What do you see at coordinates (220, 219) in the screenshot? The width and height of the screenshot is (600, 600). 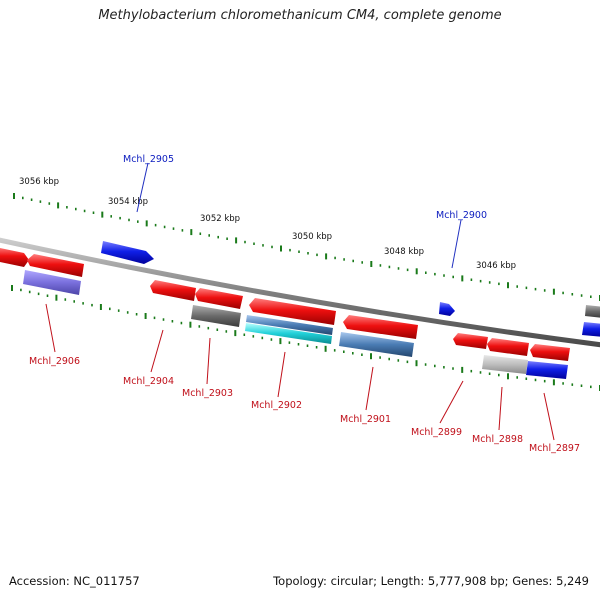 I see `scale-label-3052: 3052 kbp` at bounding box center [220, 219].